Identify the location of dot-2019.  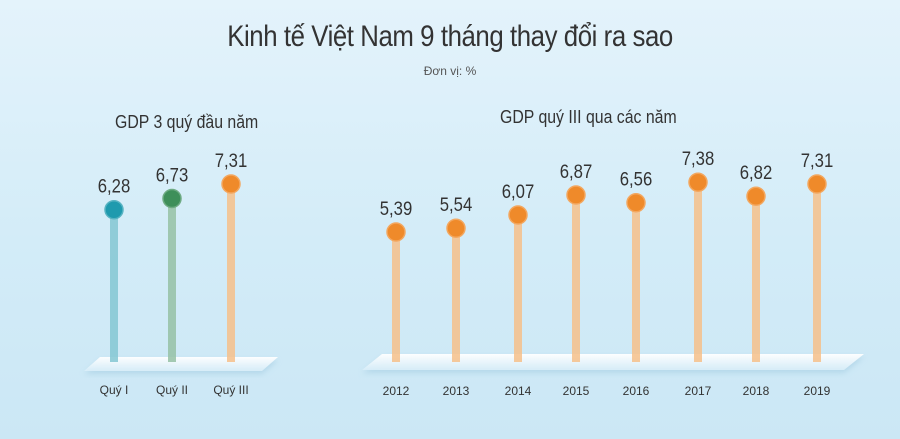
(817, 184).